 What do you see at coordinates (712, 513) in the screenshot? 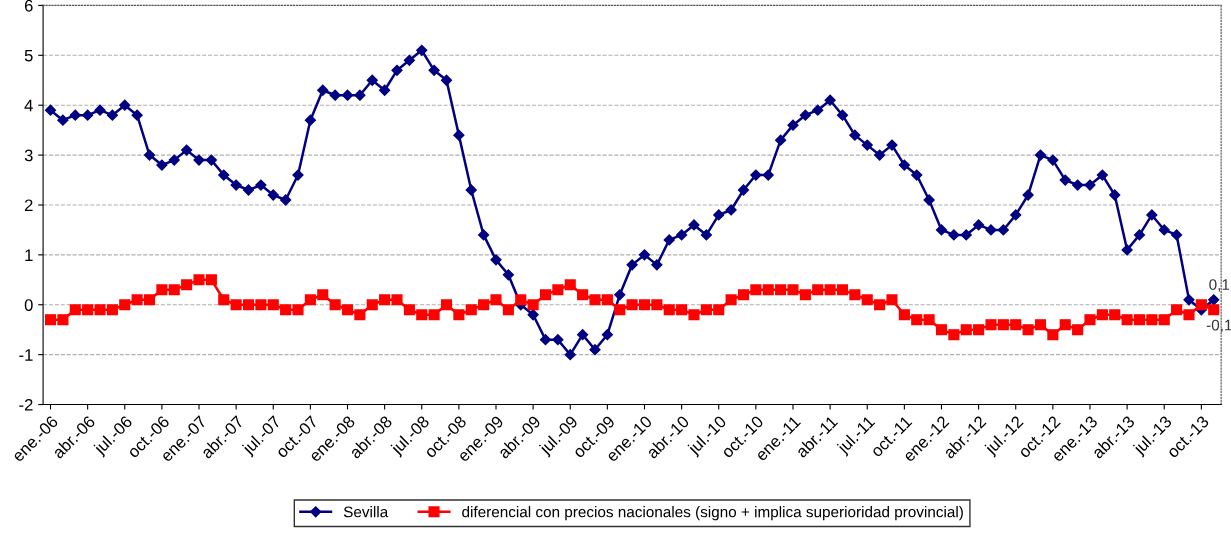
I see `legend-label: diferencial con precios nacionales (signo + implica superioridad provincial)` at bounding box center [712, 513].